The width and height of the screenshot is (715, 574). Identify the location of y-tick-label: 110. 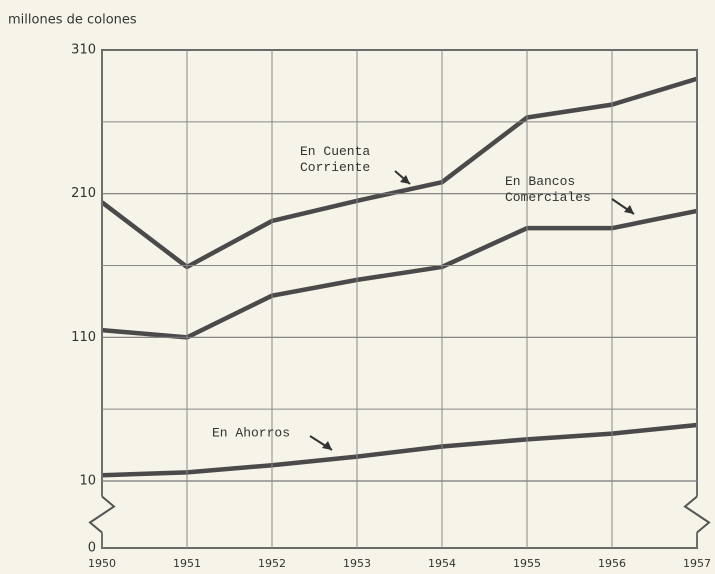
(83, 337).